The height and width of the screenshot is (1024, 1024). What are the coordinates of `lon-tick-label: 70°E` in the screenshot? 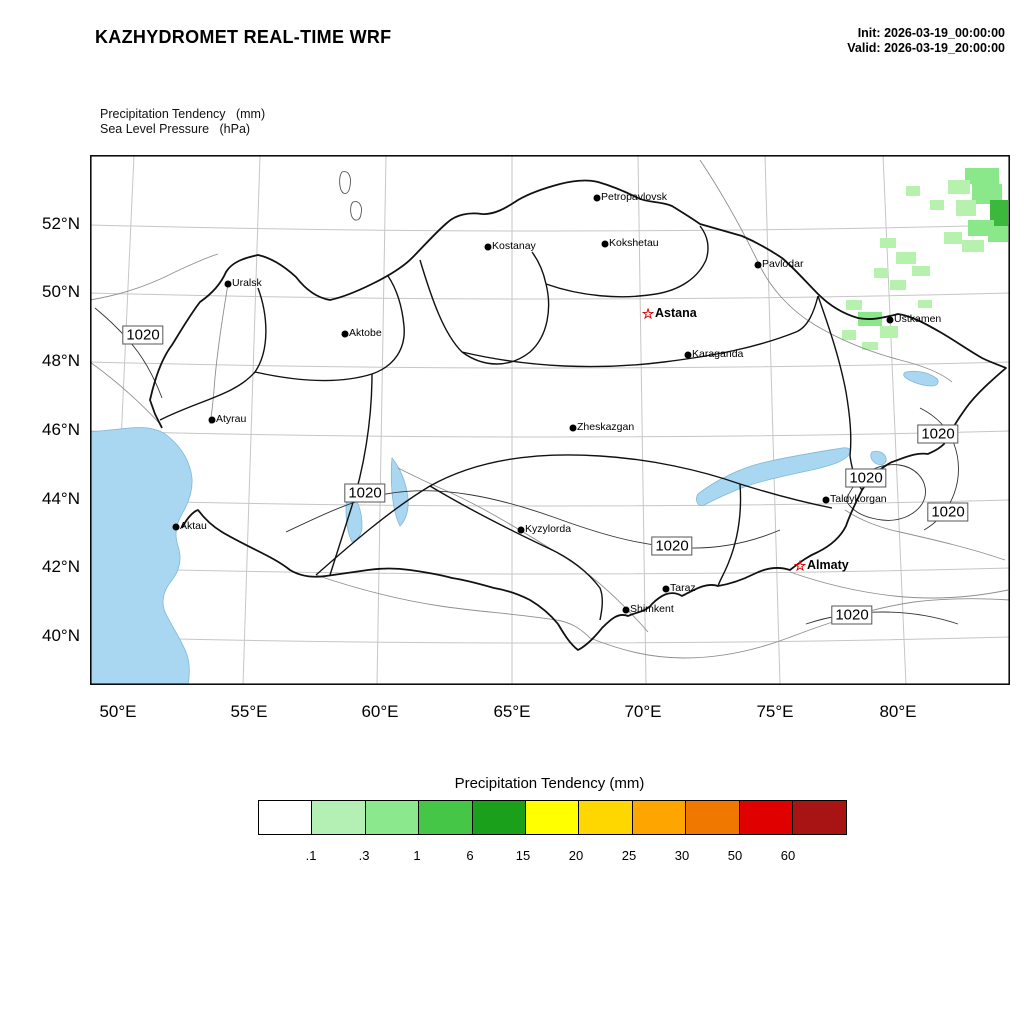 It's located at (643, 711).